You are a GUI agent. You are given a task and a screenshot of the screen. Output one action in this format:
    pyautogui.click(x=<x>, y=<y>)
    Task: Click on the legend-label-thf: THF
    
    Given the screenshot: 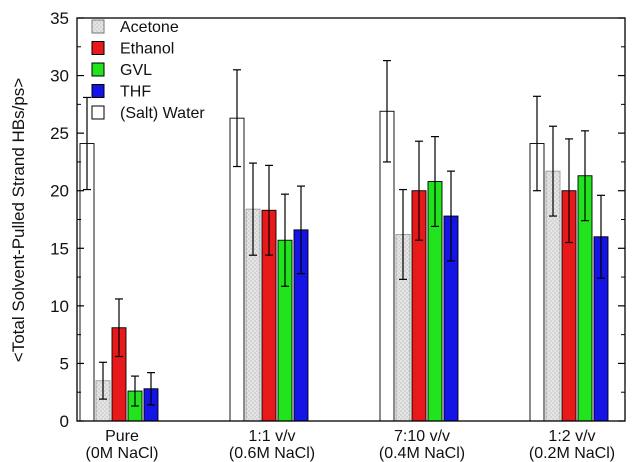 What is the action you would take?
    pyautogui.click(x=135, y=92)
    